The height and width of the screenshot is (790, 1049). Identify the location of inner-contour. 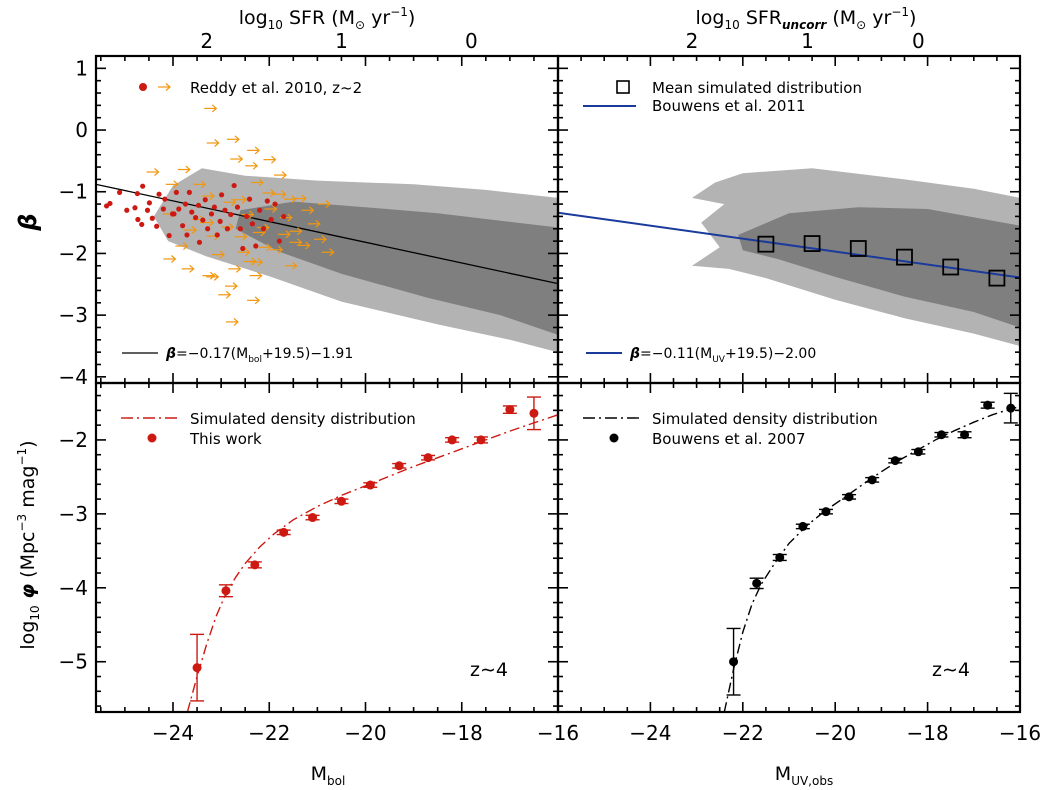
(879, 267).